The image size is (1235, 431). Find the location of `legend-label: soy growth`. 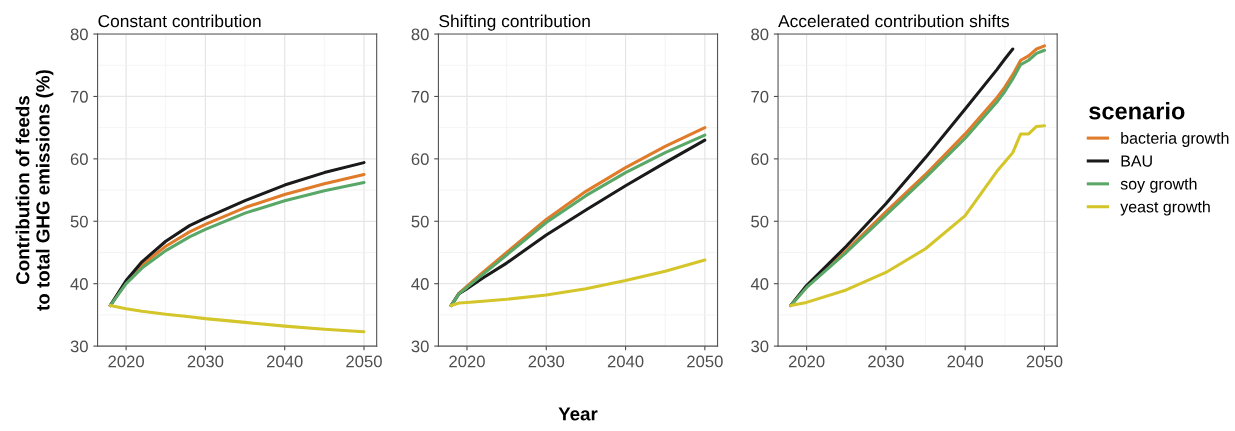

legend-label: soy growth is located at coordinates (1158, 185).